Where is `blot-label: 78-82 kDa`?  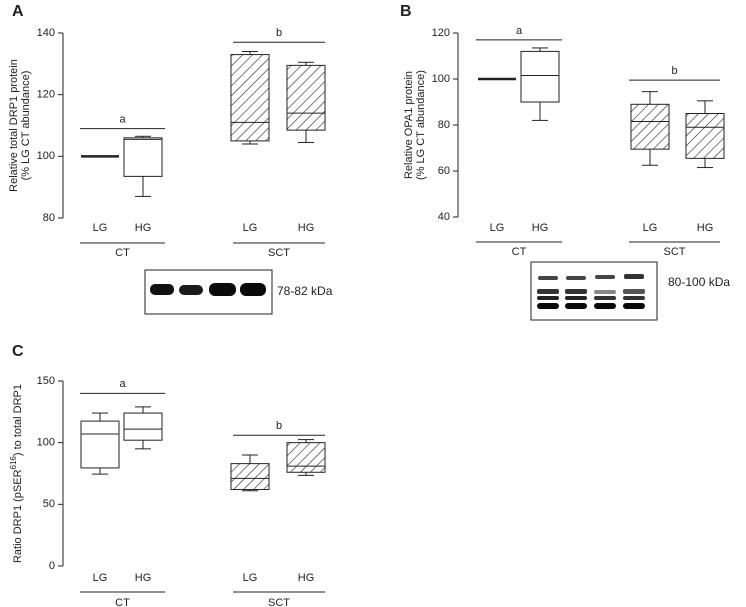
blot-label: 78-82 kDa is located at coordinates (305, 291).